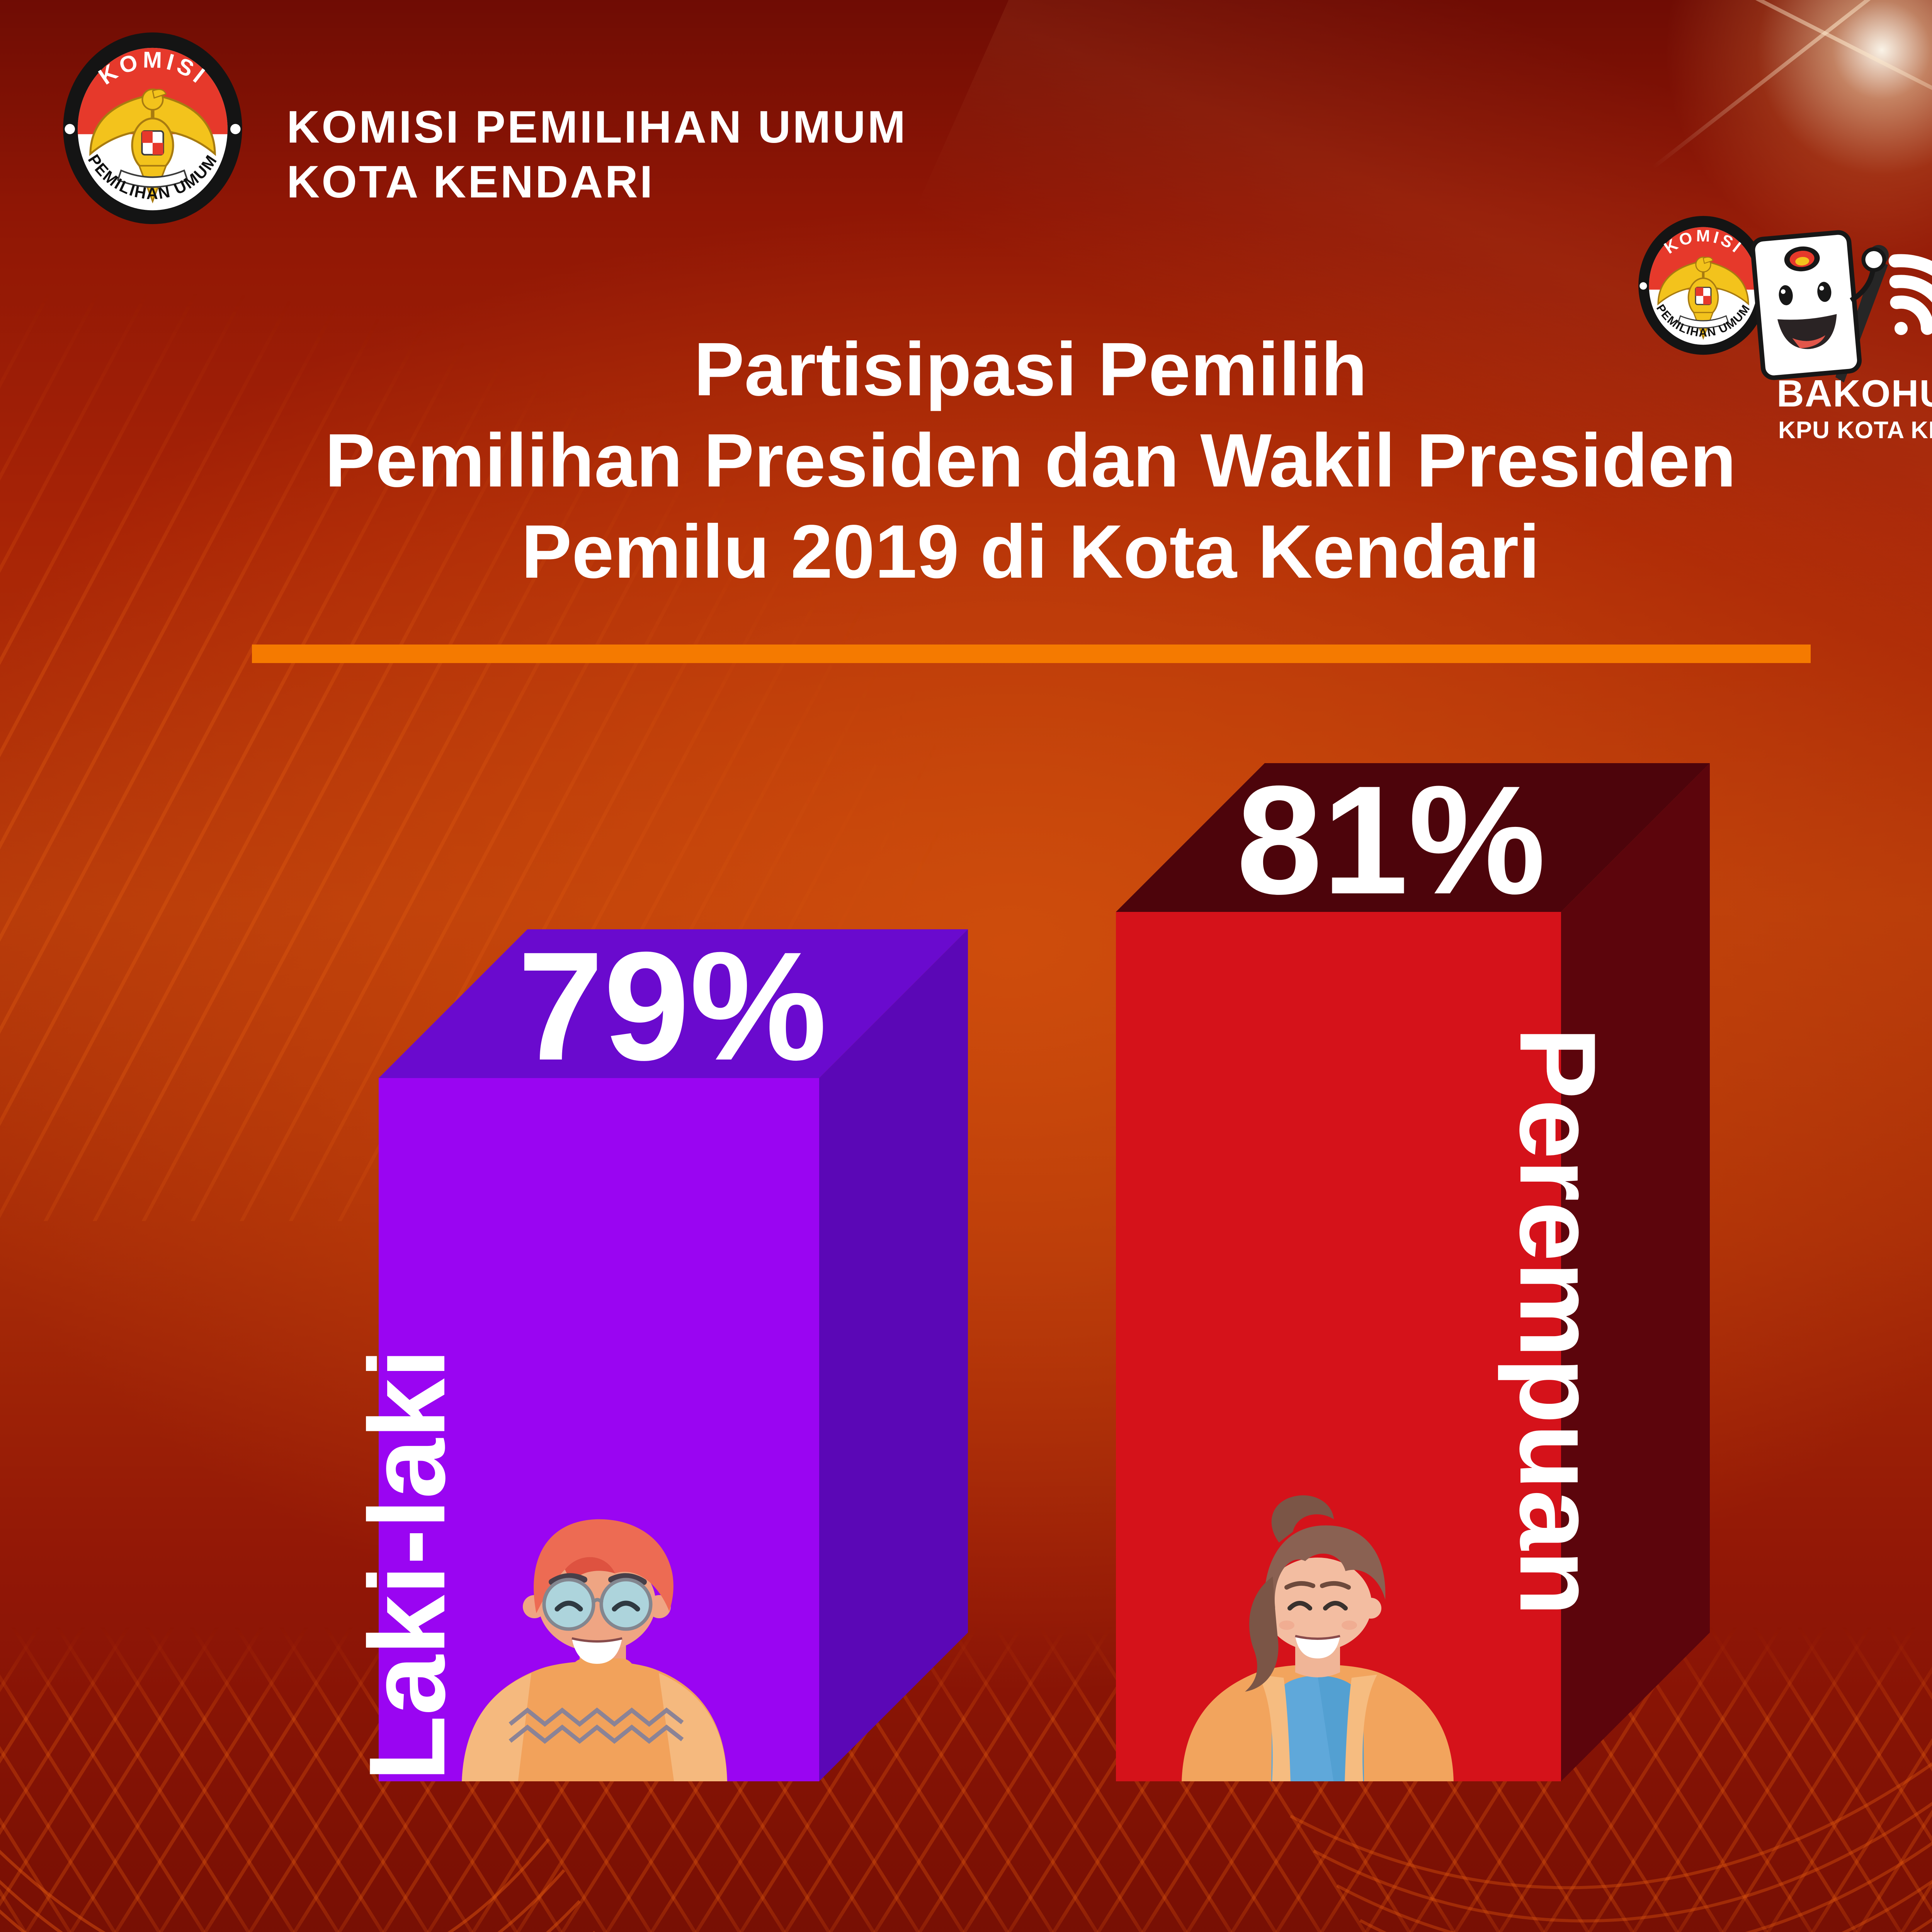 The width and height of the screenshot is (1932, 1932). I want to click on org-name-line1: KOMISI PEMILIHAN UMUM, so click(597, 128).